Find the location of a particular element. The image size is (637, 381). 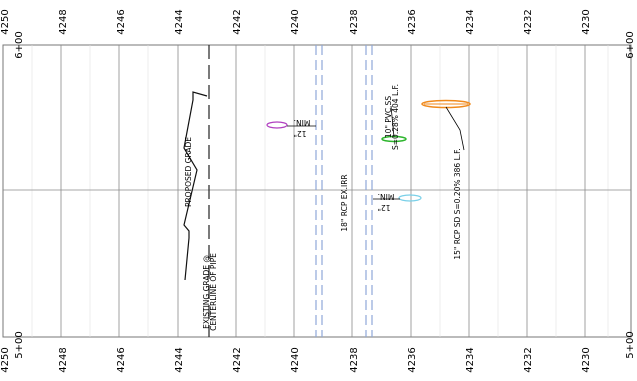

station-right-bottom: 5+00 is located at coordinates (630, 344).